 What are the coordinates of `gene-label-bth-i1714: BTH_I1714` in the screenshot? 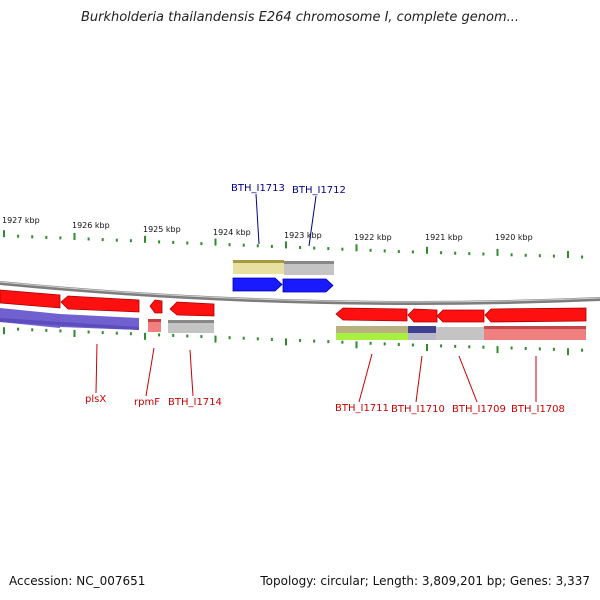 It's located at (195, 402).